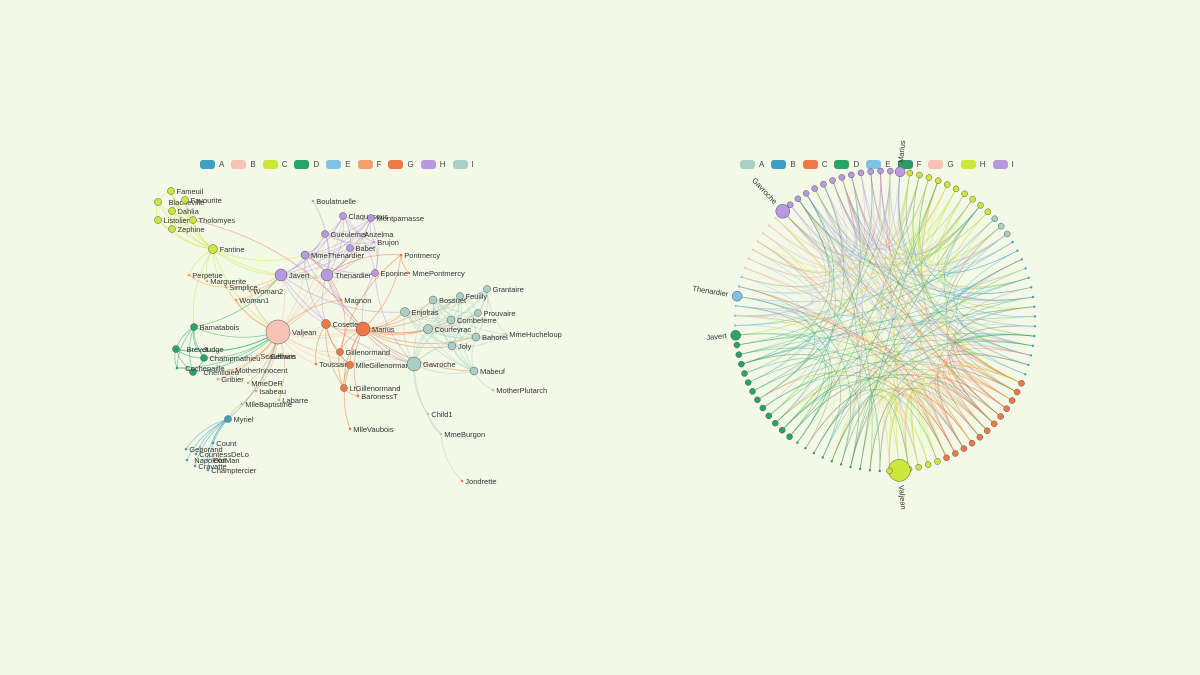  What do you see at coordinates (401, 164) in the screenshot?
I see `left-legend-item-g: G` at bounding box center [401, 164].